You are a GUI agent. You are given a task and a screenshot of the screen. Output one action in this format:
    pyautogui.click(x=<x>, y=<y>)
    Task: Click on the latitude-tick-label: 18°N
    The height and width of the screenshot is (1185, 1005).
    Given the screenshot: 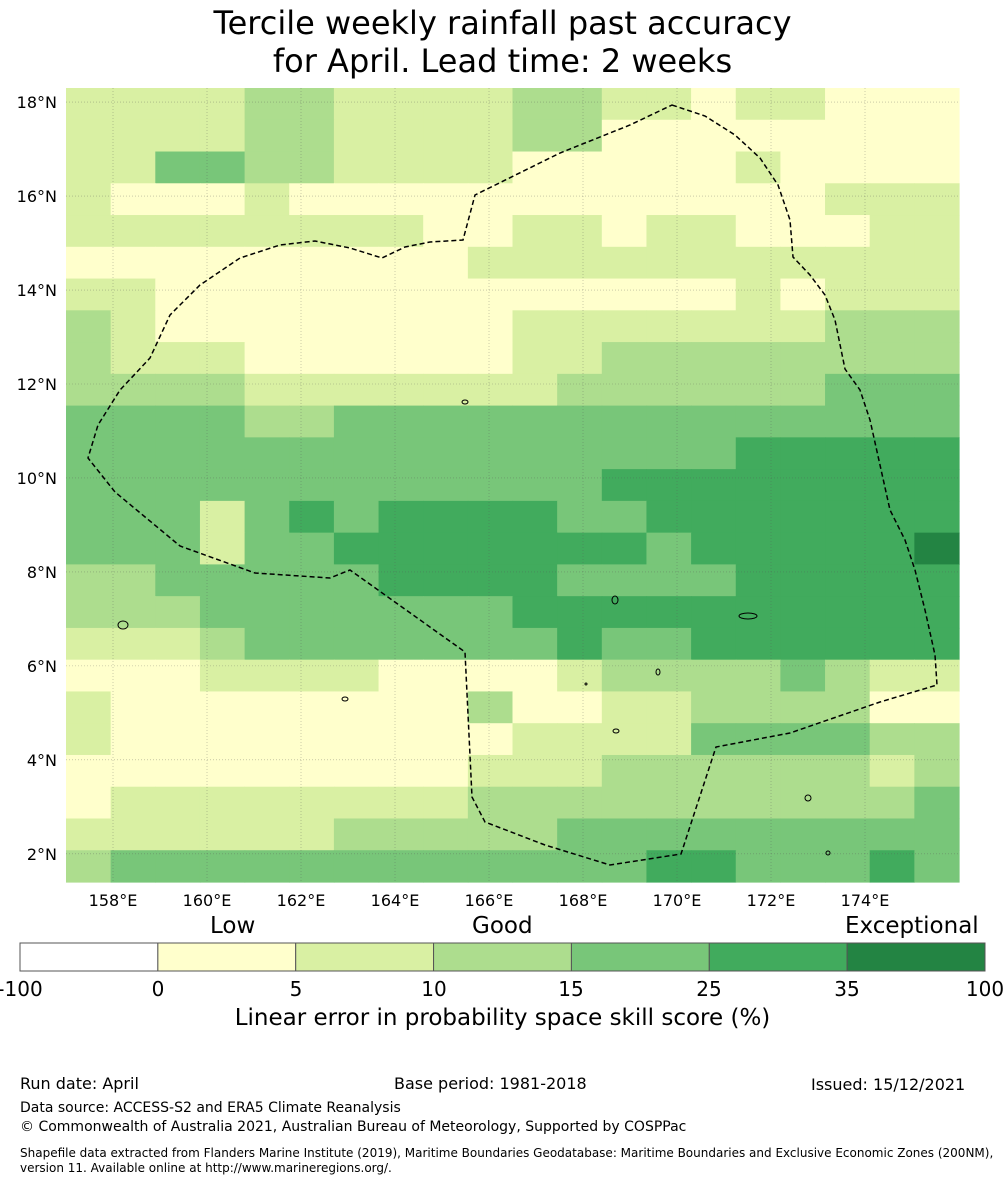 What is the action you would take?
    pyautogui.click(x=37, y=102)
    